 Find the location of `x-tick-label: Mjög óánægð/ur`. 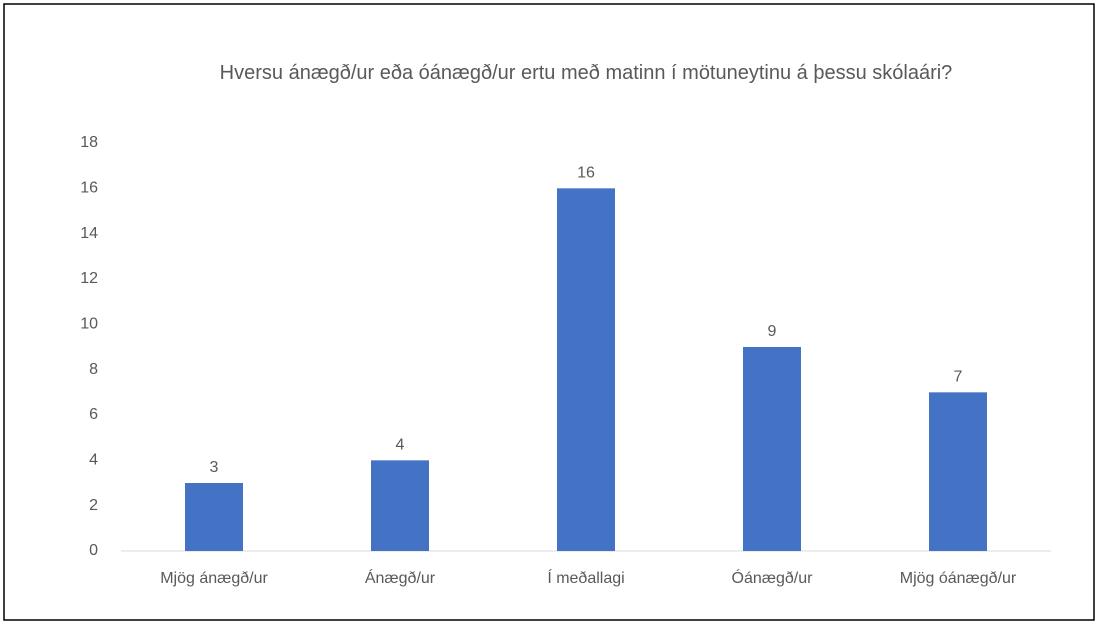

x-tick-label: Mjög óánægð/ur is located at coordinates (958, 578).